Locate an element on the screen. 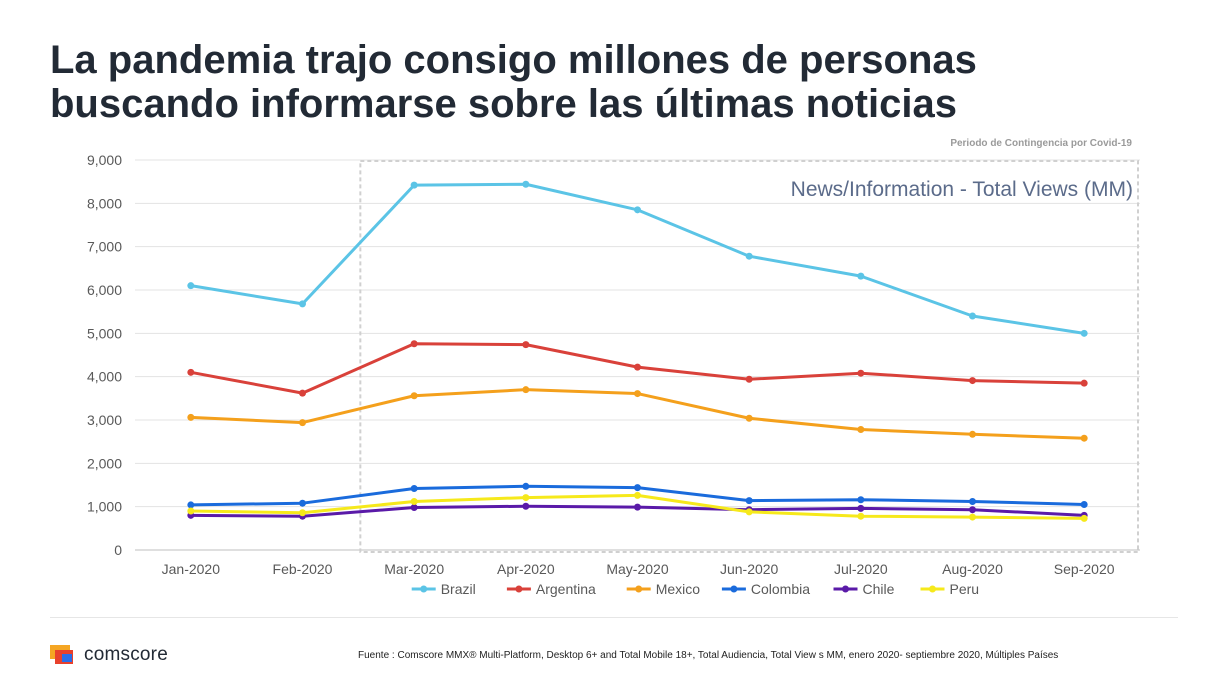 The width and height of the screenshot is (1228, 682). legend-marker-chile is located at coordinates (845, 589).